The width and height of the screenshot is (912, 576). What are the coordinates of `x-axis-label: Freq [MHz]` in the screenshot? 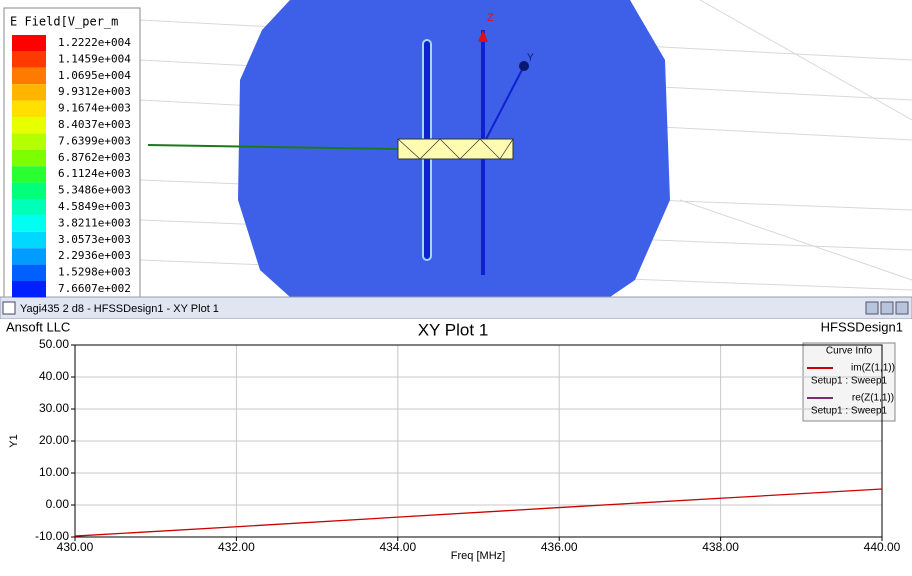 It's located at (478, 556).